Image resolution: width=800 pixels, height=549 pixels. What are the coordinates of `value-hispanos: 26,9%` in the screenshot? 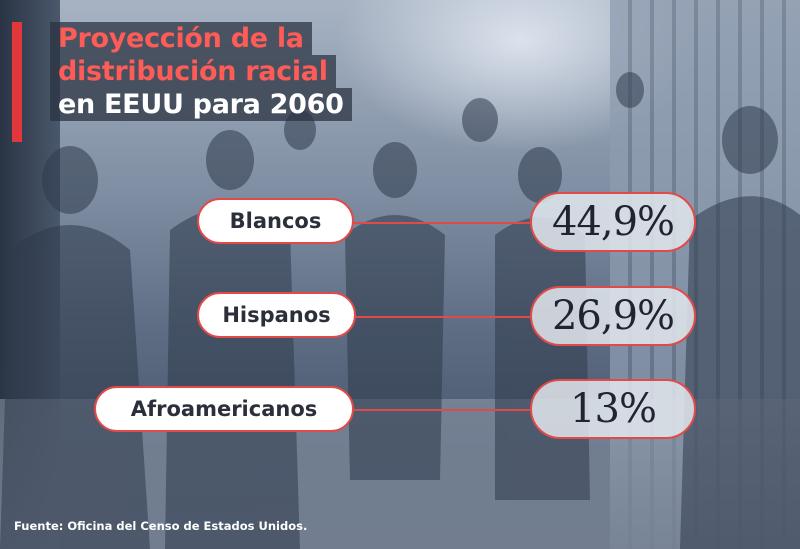 It's located at (613, 316).